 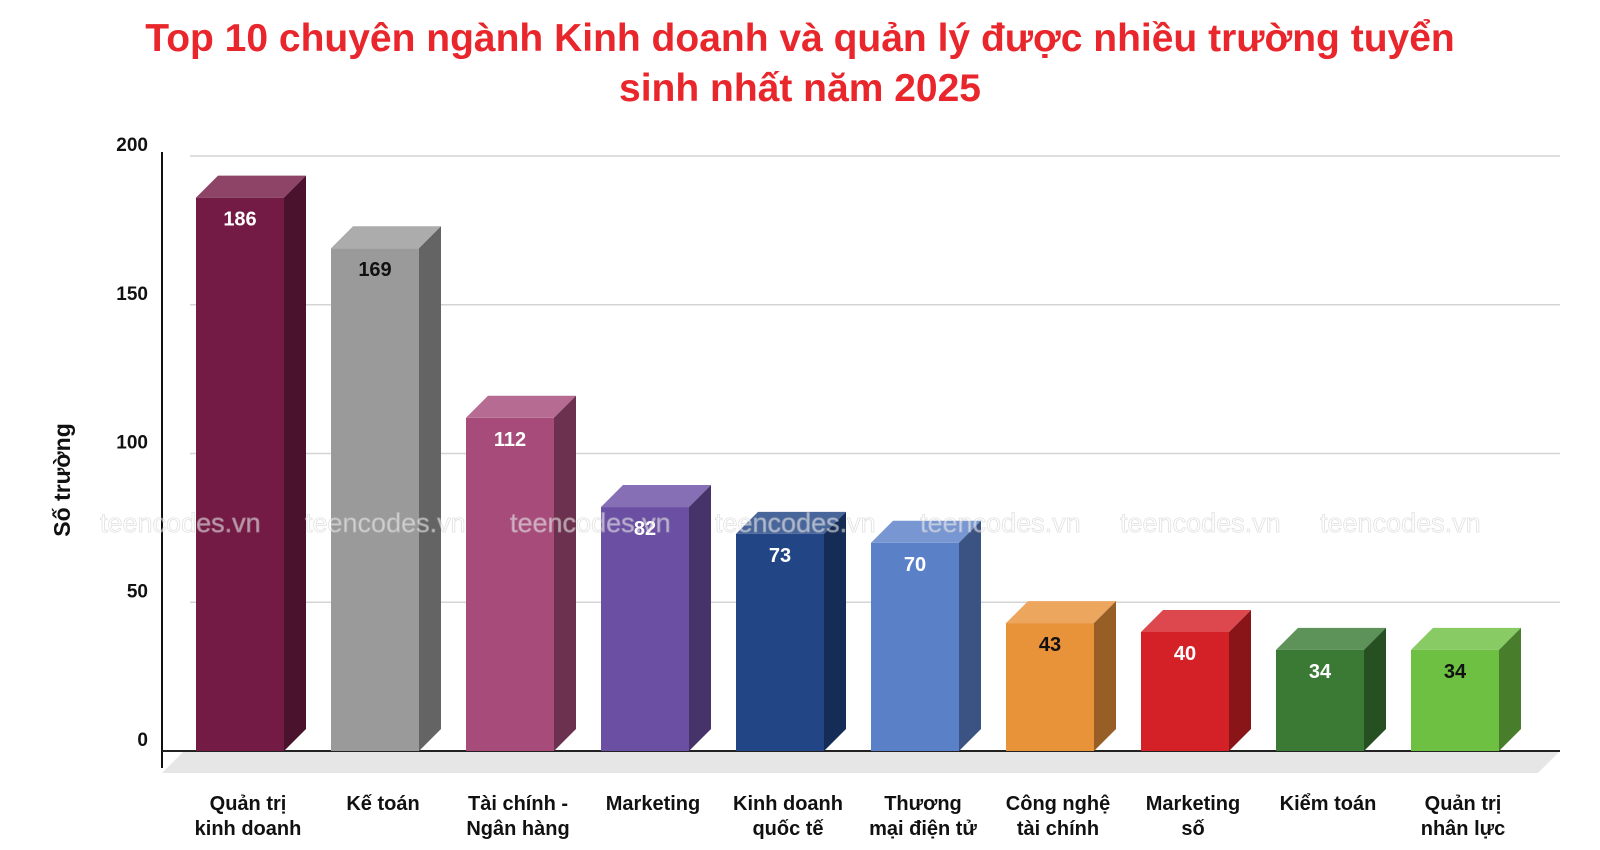 I want to click on x-tick-label: Kế toán, so click(x=382, y=804).